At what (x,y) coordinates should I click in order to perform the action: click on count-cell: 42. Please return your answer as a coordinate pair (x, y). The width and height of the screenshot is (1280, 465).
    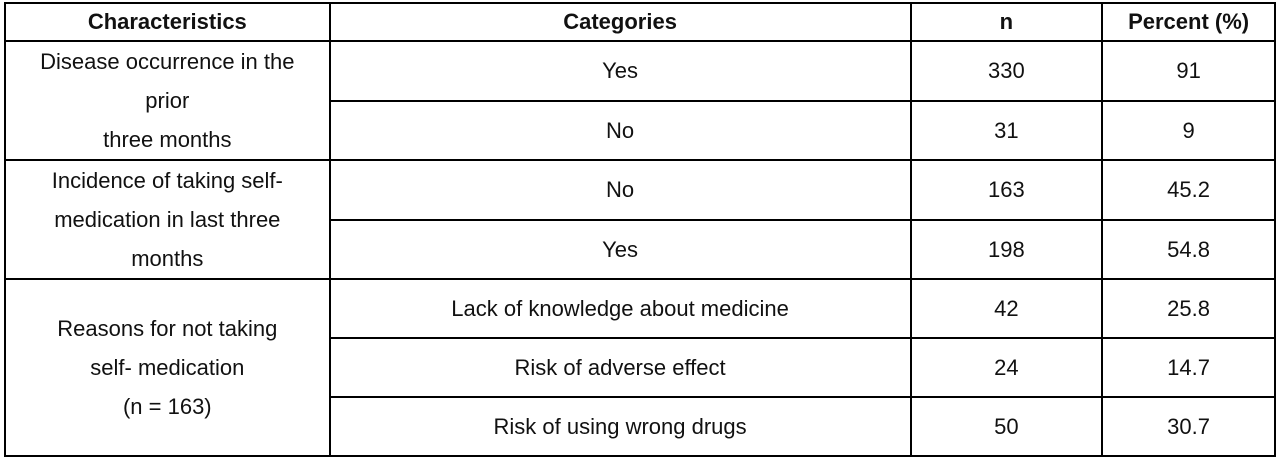
    Looking at the image, I should click on (1006, 308).